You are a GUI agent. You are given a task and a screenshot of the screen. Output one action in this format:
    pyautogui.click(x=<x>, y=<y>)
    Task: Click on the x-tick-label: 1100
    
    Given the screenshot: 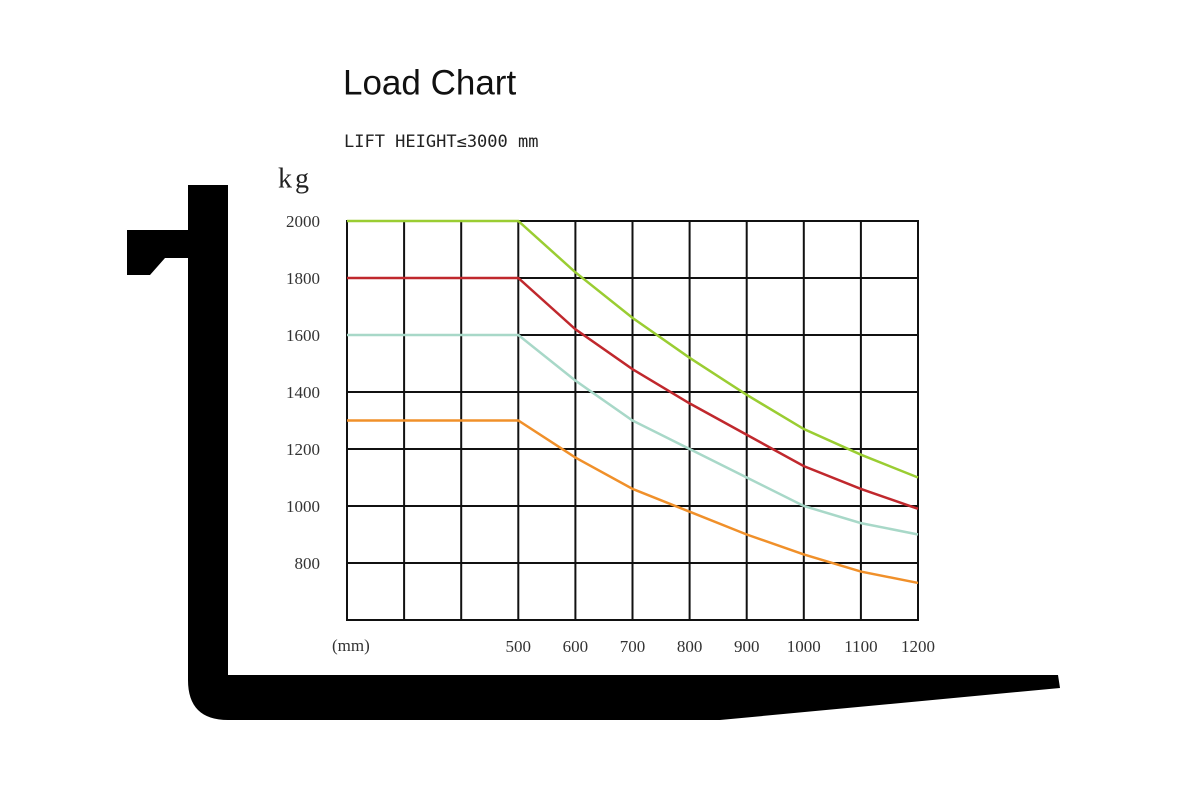 What is the action you would take?
    pyautogui.click(x=860, y=646)
    